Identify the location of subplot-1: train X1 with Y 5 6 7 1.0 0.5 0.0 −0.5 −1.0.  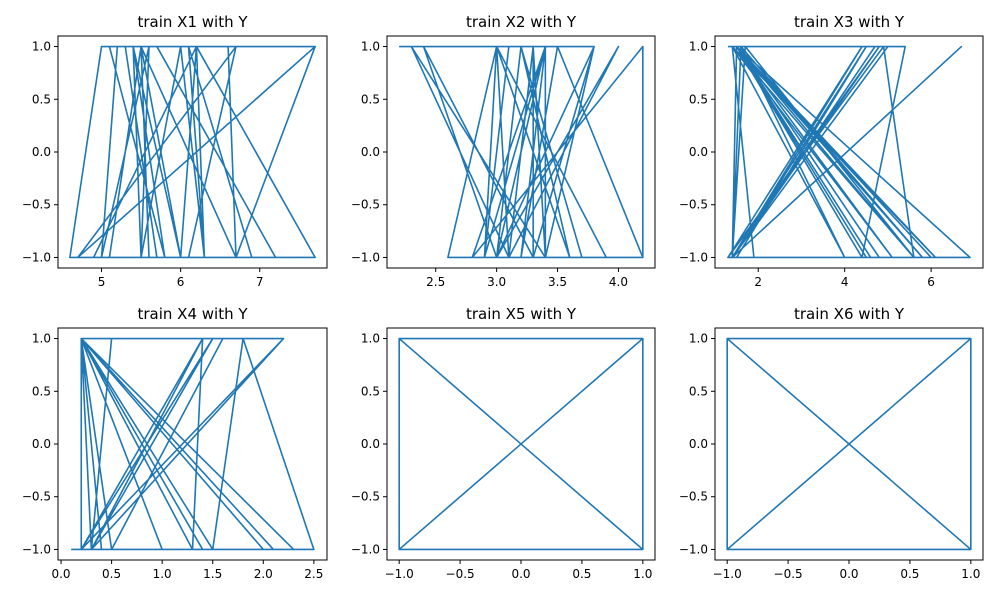
(175, 151).